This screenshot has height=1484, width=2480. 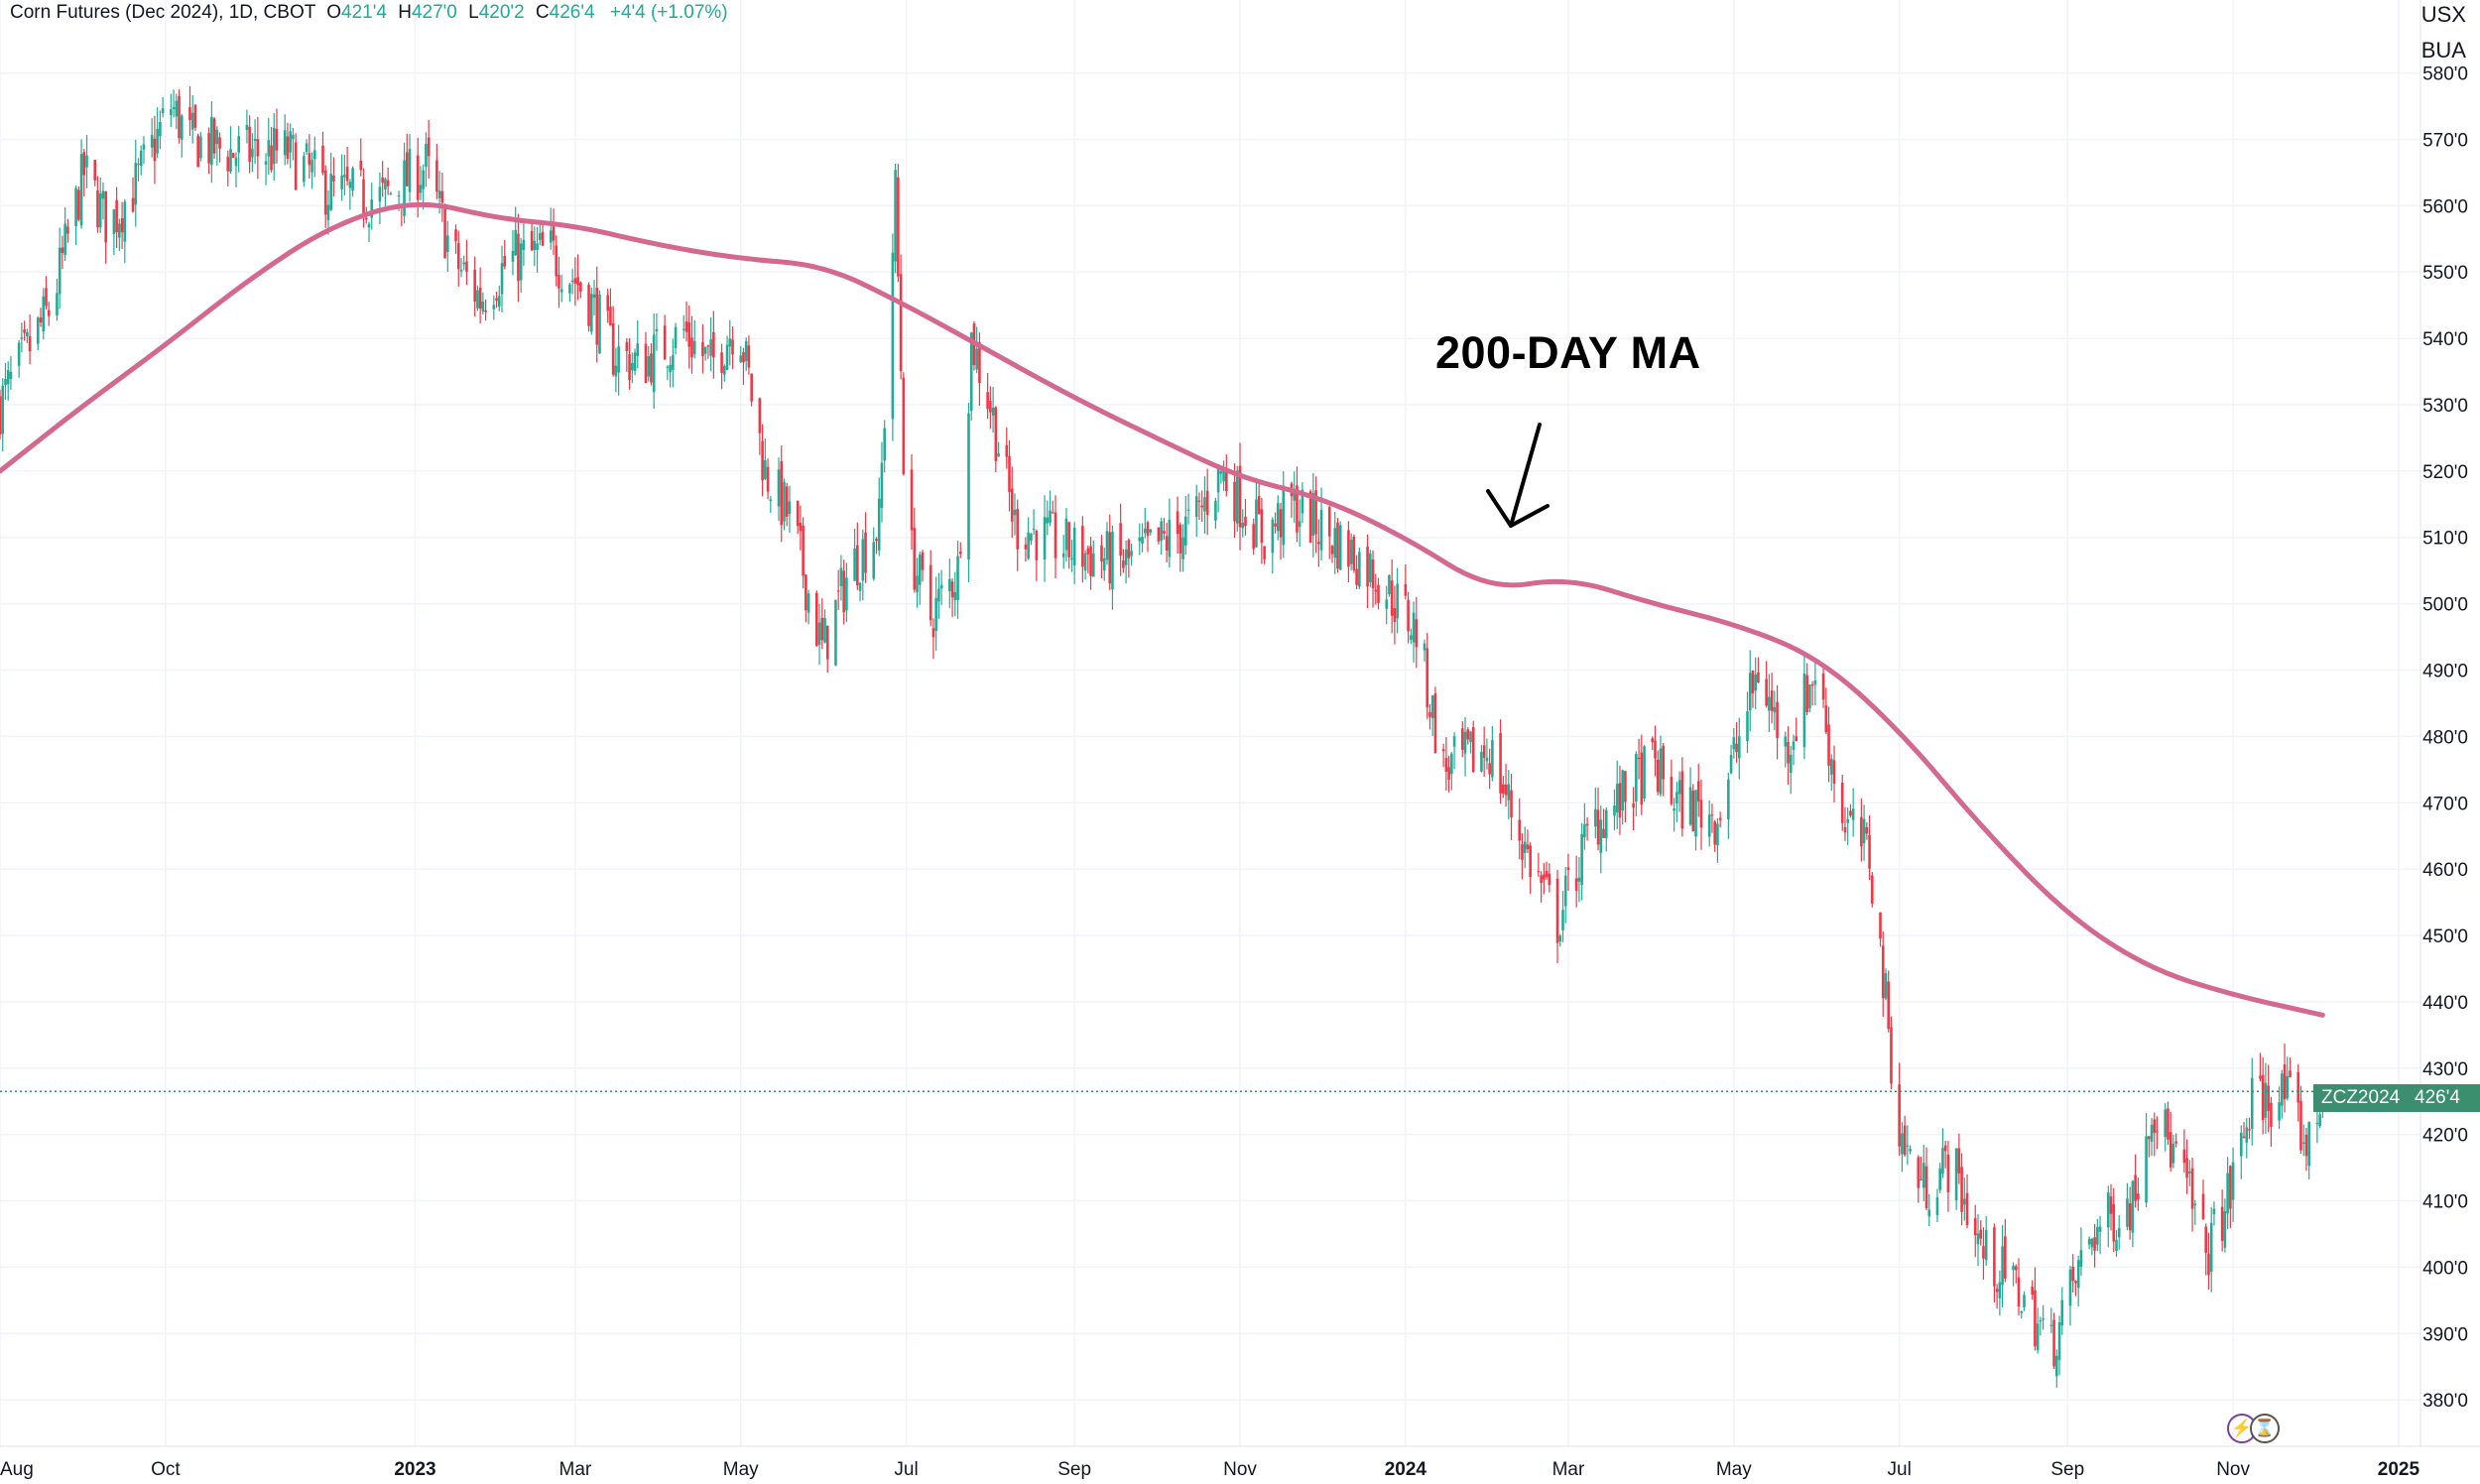 What do you see at coordinates (2265, 1428) in the screenshot?
I see `hourglass-icon: ⌛` at bounding box center [2265, 1428].